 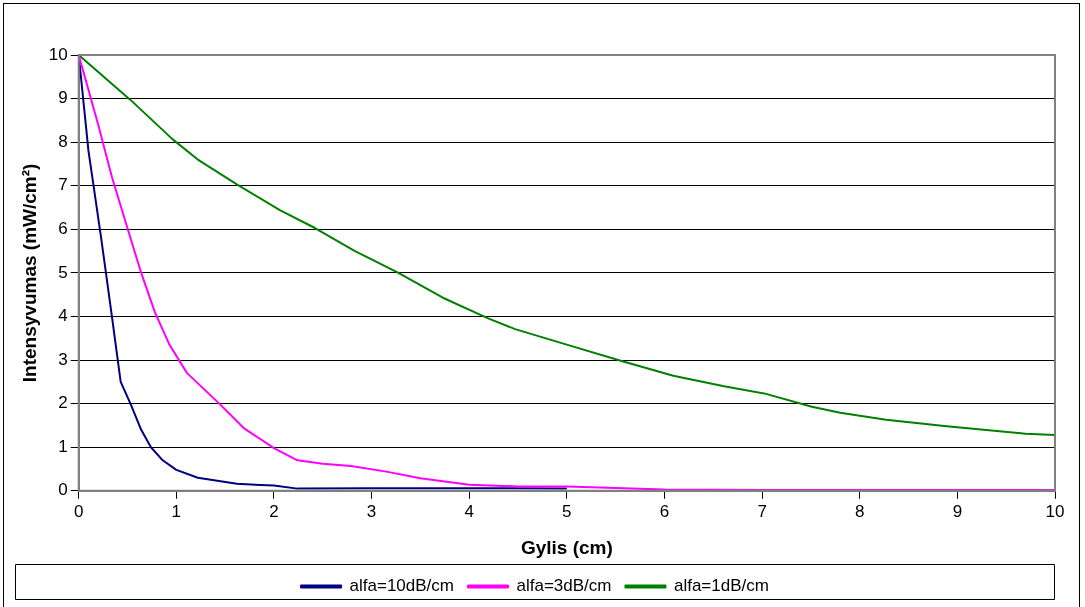 What do you see at coordinates (567, 511) in the screenshot?
I see `x-tick-label: 5` at bounding box center [567, 511].